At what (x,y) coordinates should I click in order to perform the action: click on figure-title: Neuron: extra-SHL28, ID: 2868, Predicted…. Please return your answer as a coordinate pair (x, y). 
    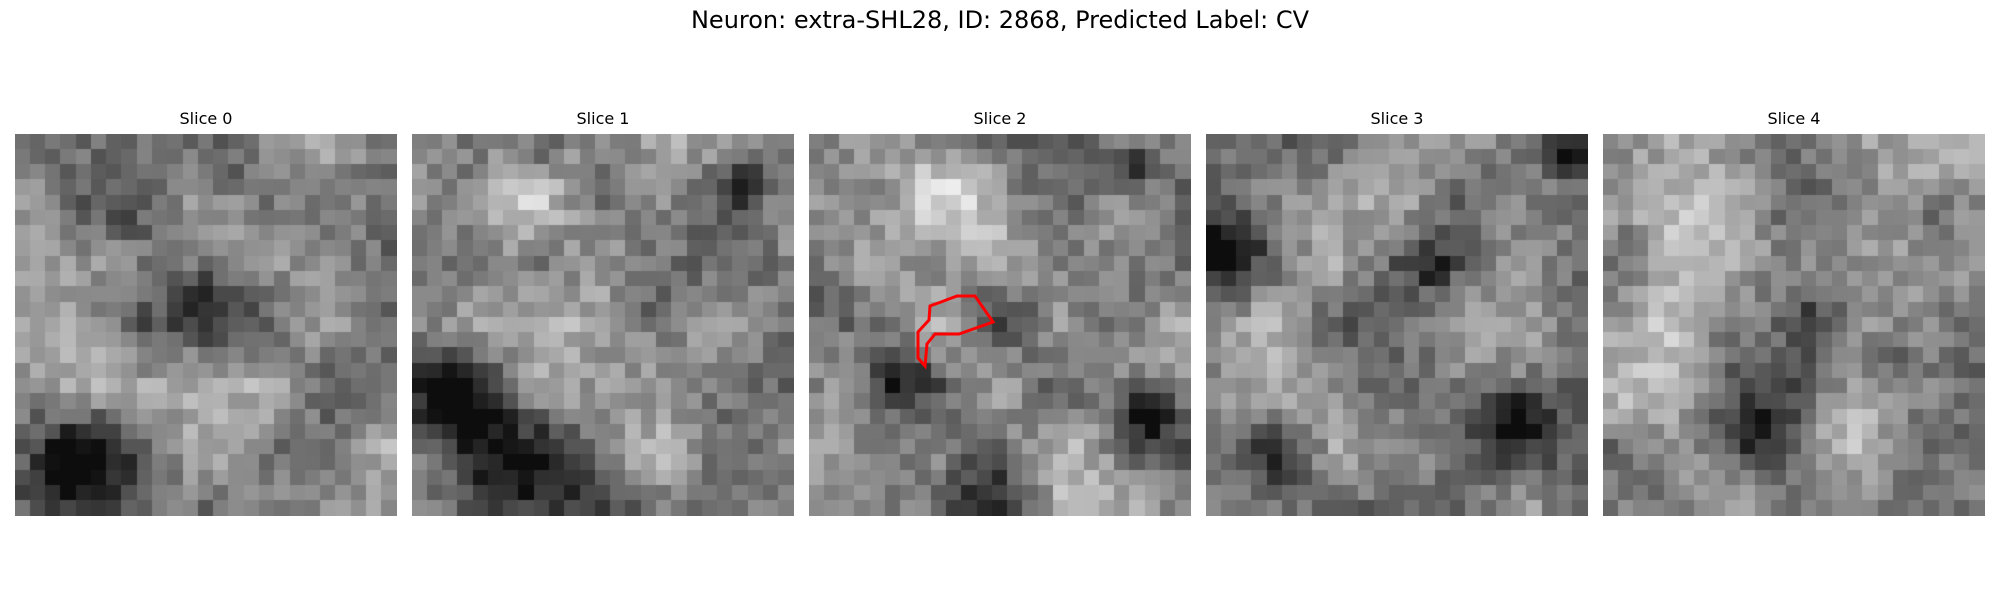
    Looking at the image, I should click on (1000, 20).